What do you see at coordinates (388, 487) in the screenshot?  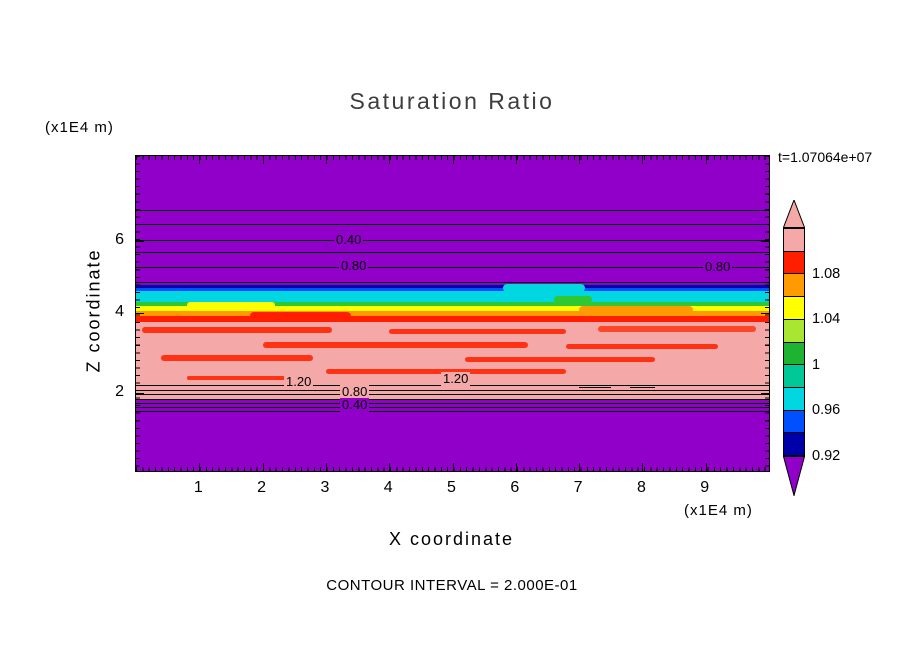 I see `x-tick-label: 4` at bounding box center [388, 487].